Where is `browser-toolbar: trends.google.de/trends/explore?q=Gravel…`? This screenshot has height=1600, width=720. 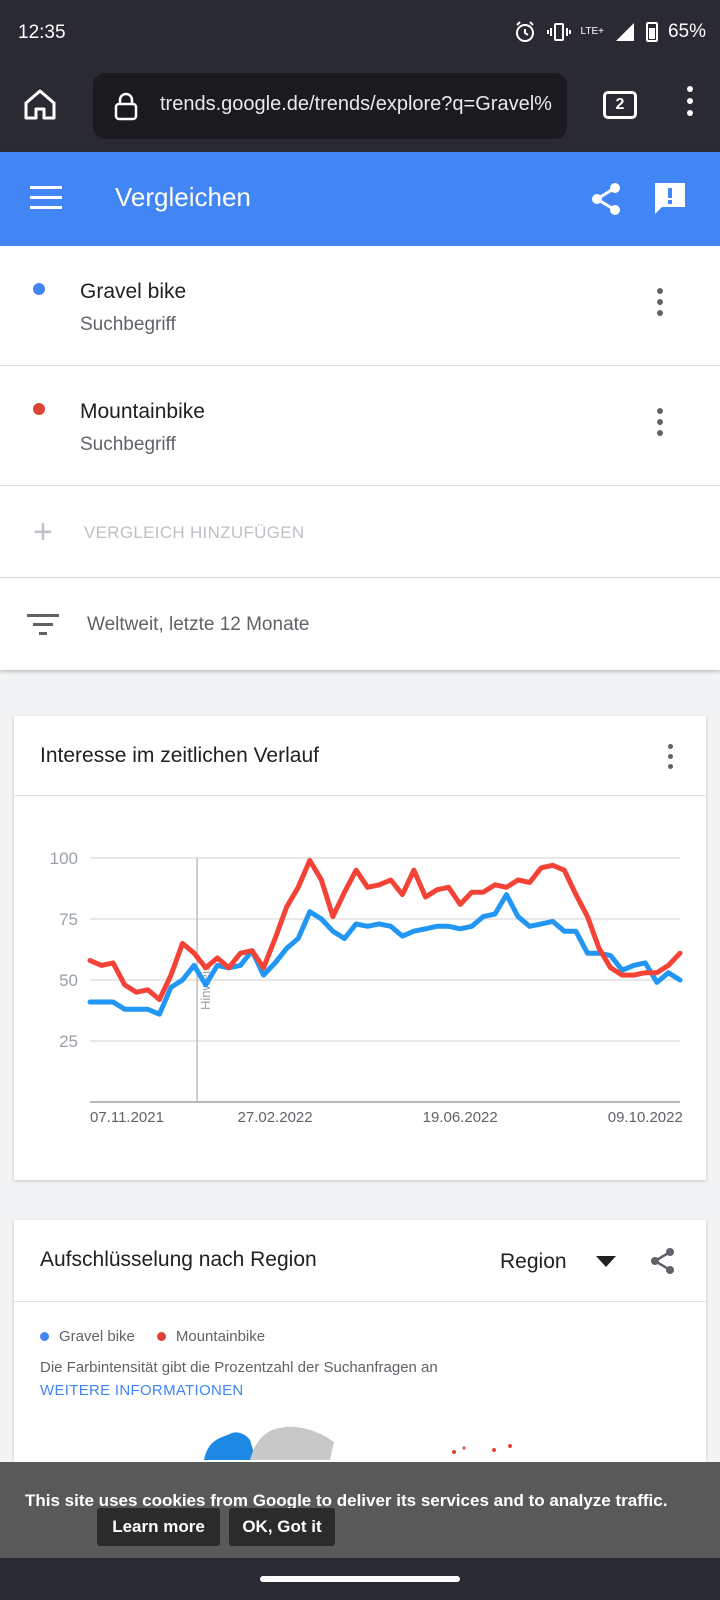 browser-toolbar: trends.google.de/trends/explore?q=Gravel… is located at coordinates (360, 108).